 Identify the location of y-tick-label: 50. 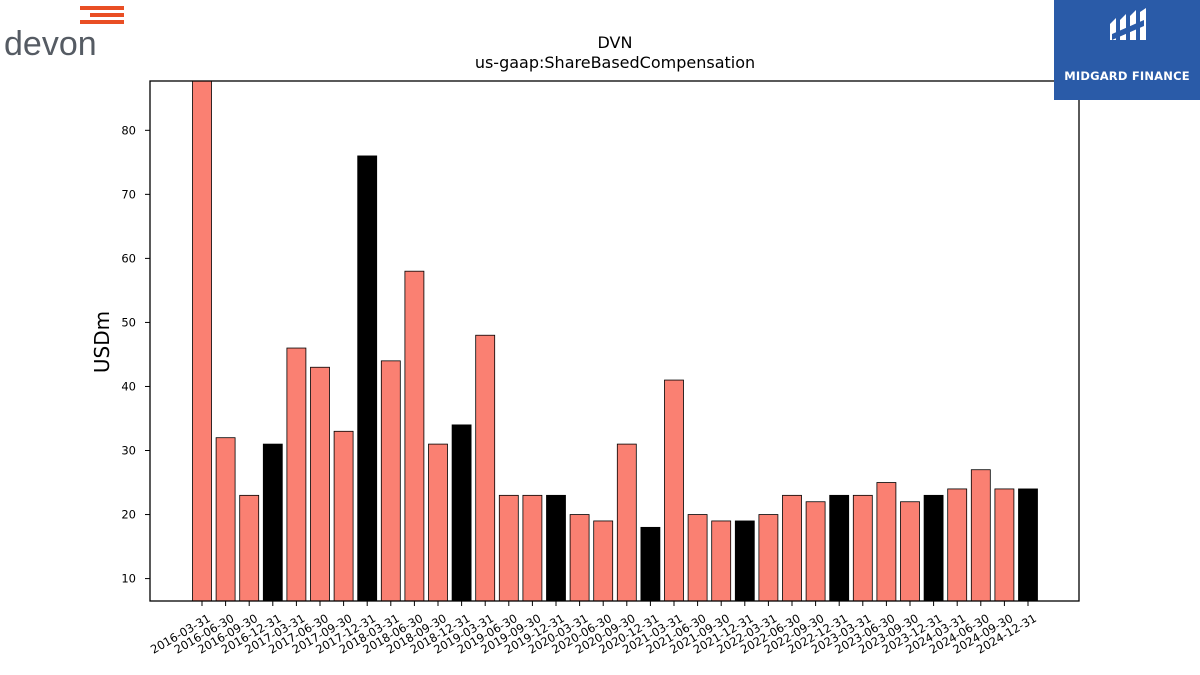
(128, 322).